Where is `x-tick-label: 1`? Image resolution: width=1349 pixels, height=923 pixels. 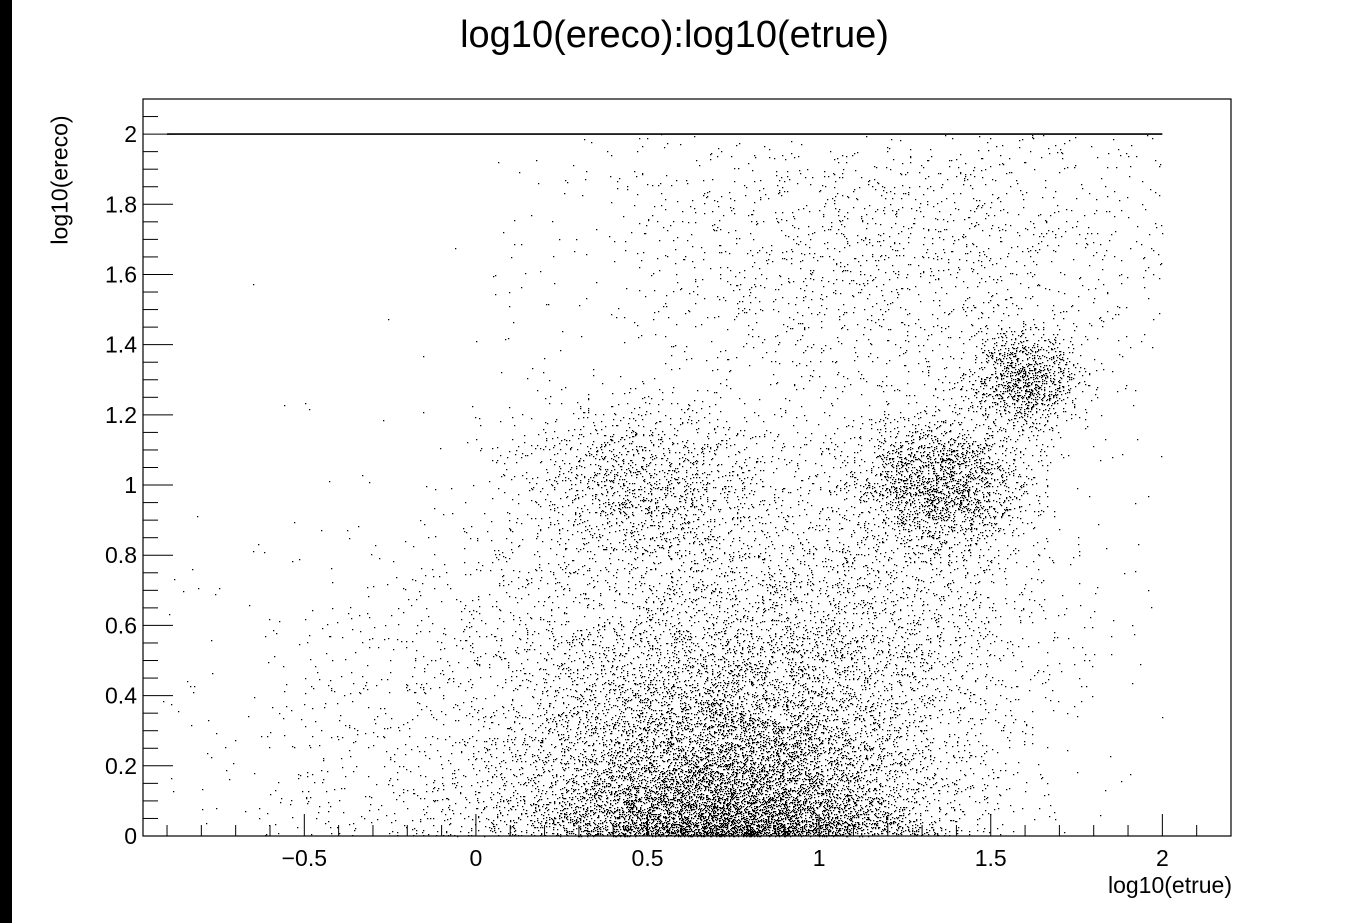 x-tick-label: 1 is located at coordinates (819, 858).